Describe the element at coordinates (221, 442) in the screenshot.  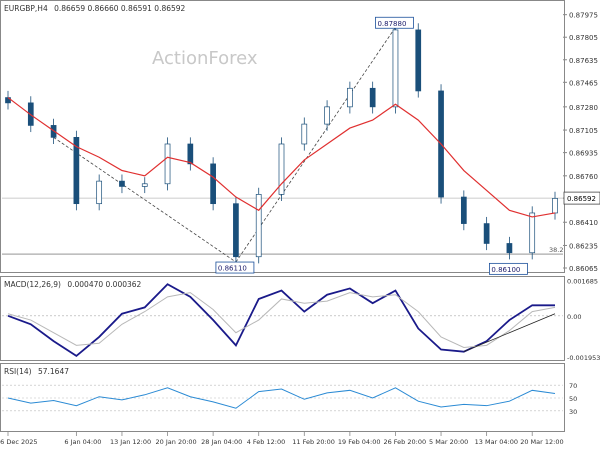
I see `x-tick-label: 28 Jan 04:00` at that location.